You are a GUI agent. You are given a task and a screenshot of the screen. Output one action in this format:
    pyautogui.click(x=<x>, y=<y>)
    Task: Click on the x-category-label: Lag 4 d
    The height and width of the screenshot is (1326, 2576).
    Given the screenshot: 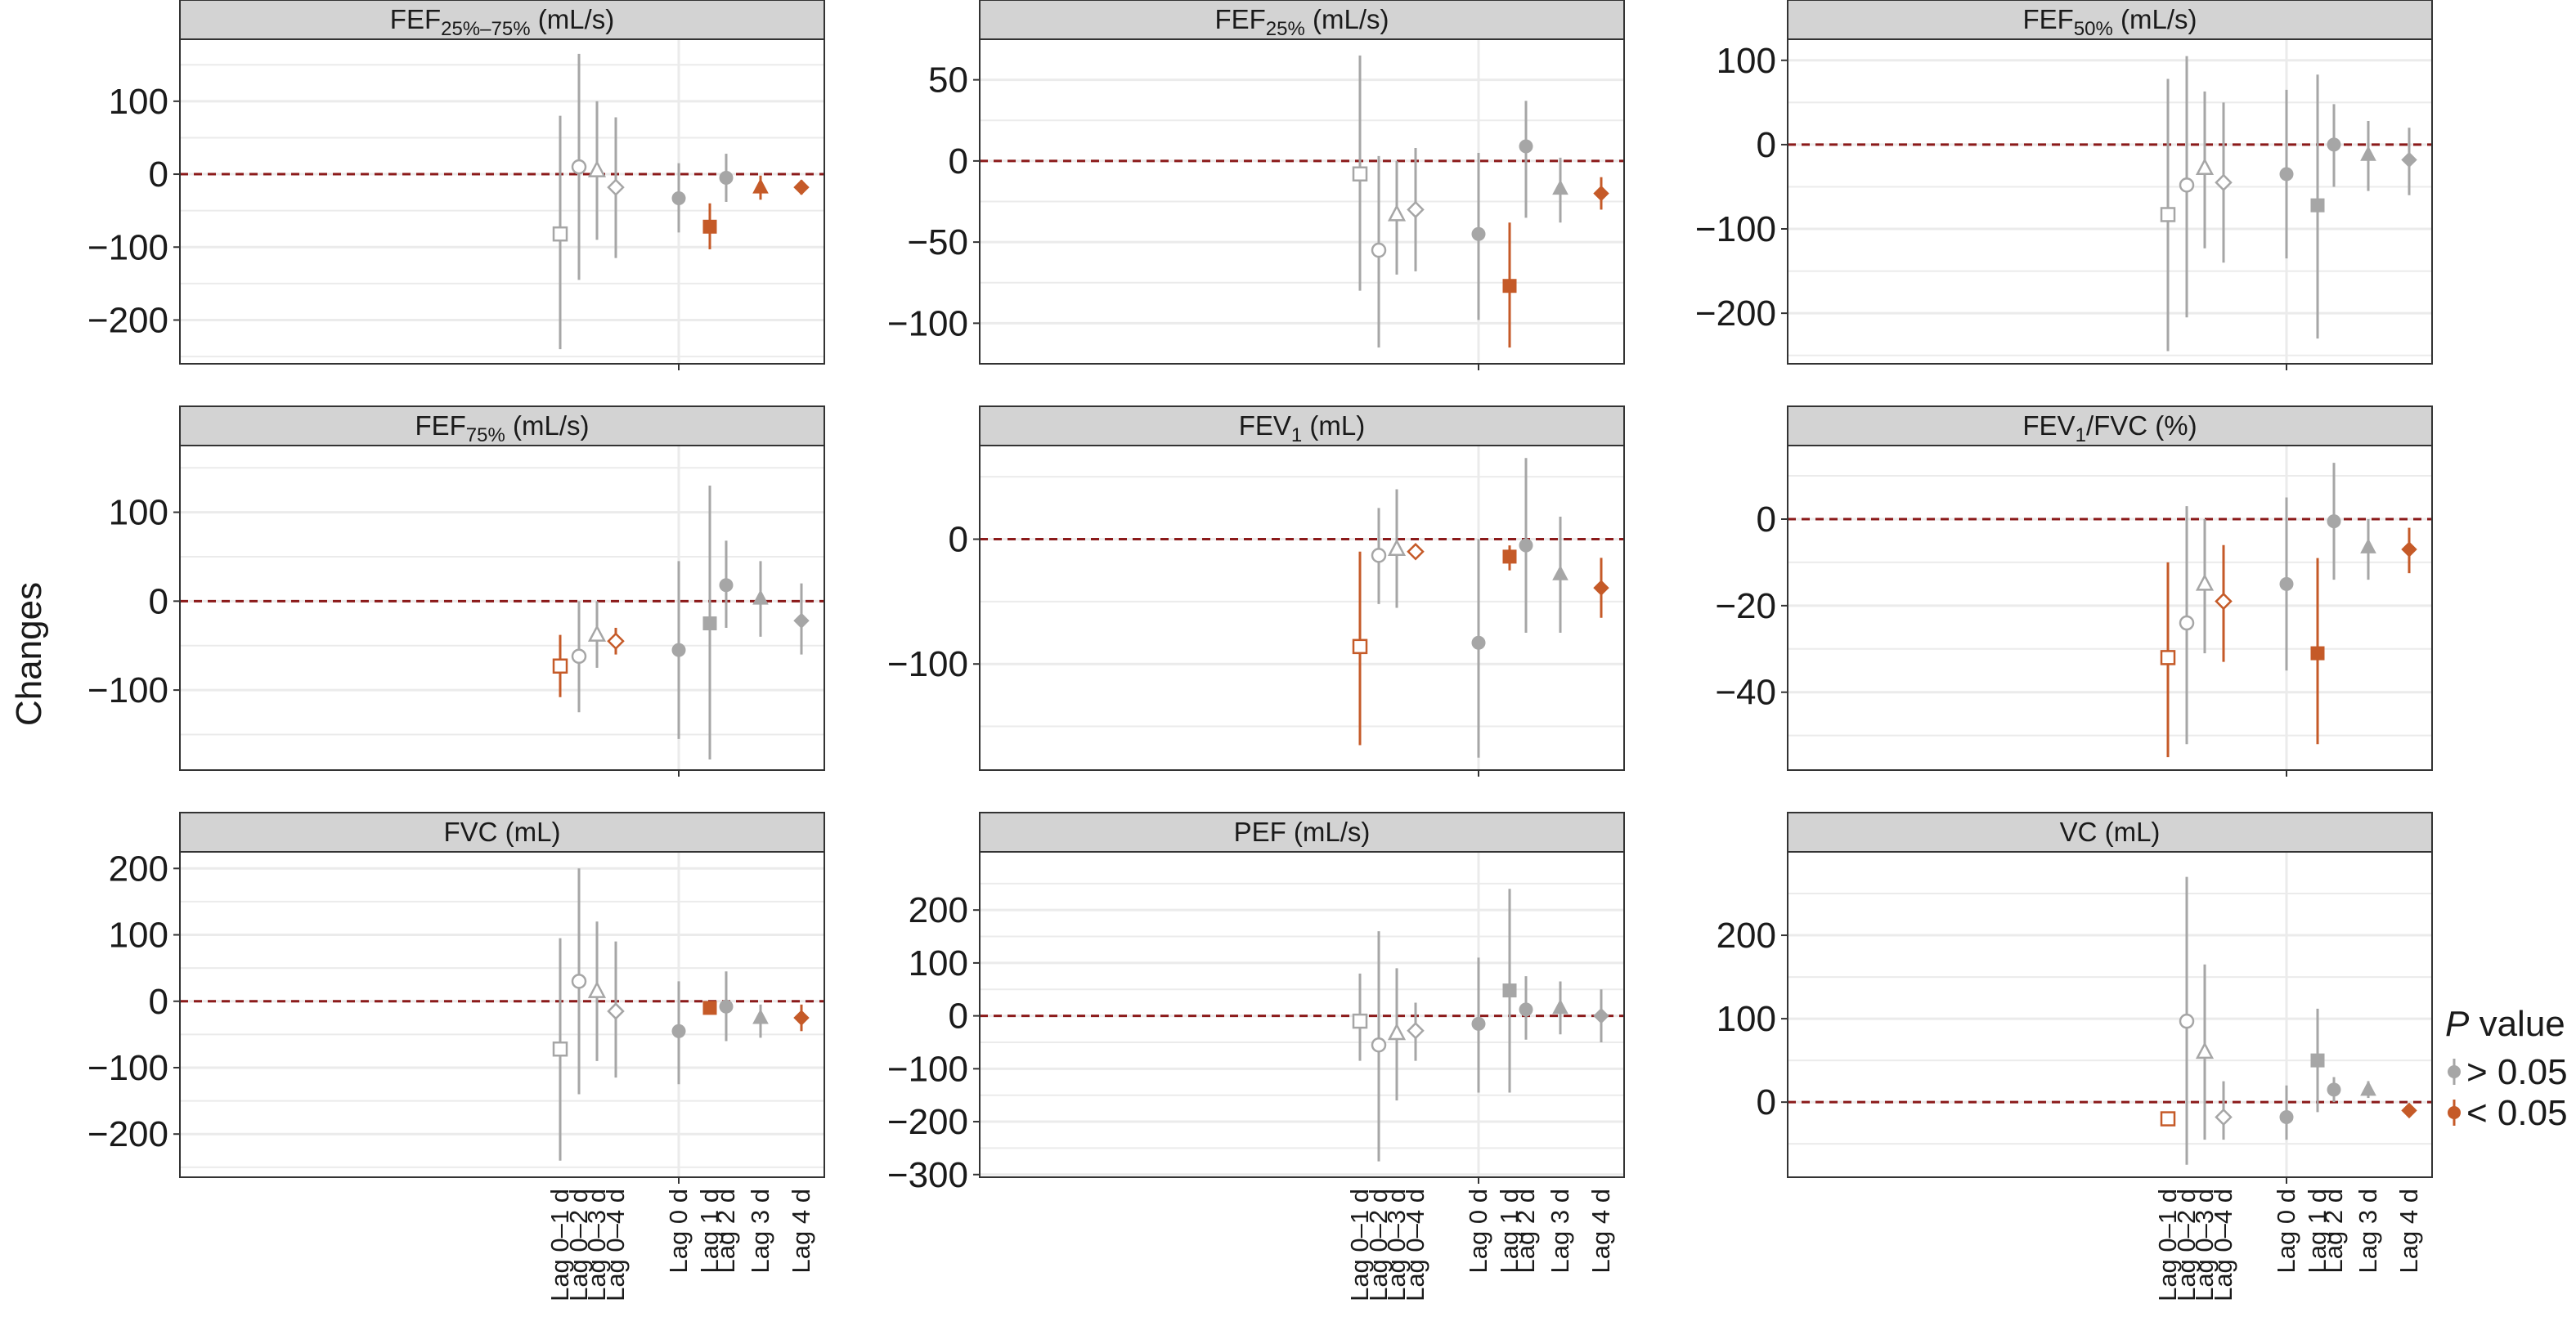 What is the action you would take?
    pyautogui.click(x=2408, y=1231)
    